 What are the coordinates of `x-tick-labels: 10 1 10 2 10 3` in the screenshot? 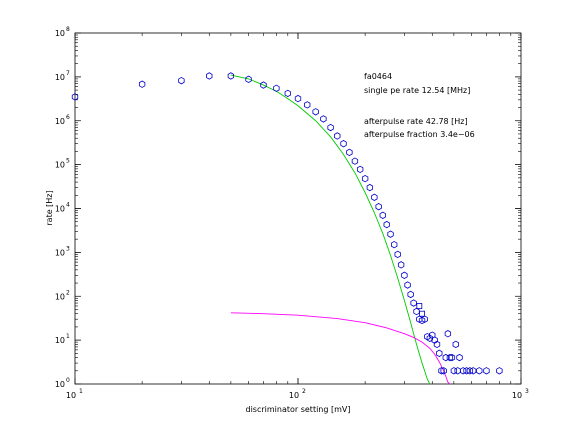 It's located at (297, 394).